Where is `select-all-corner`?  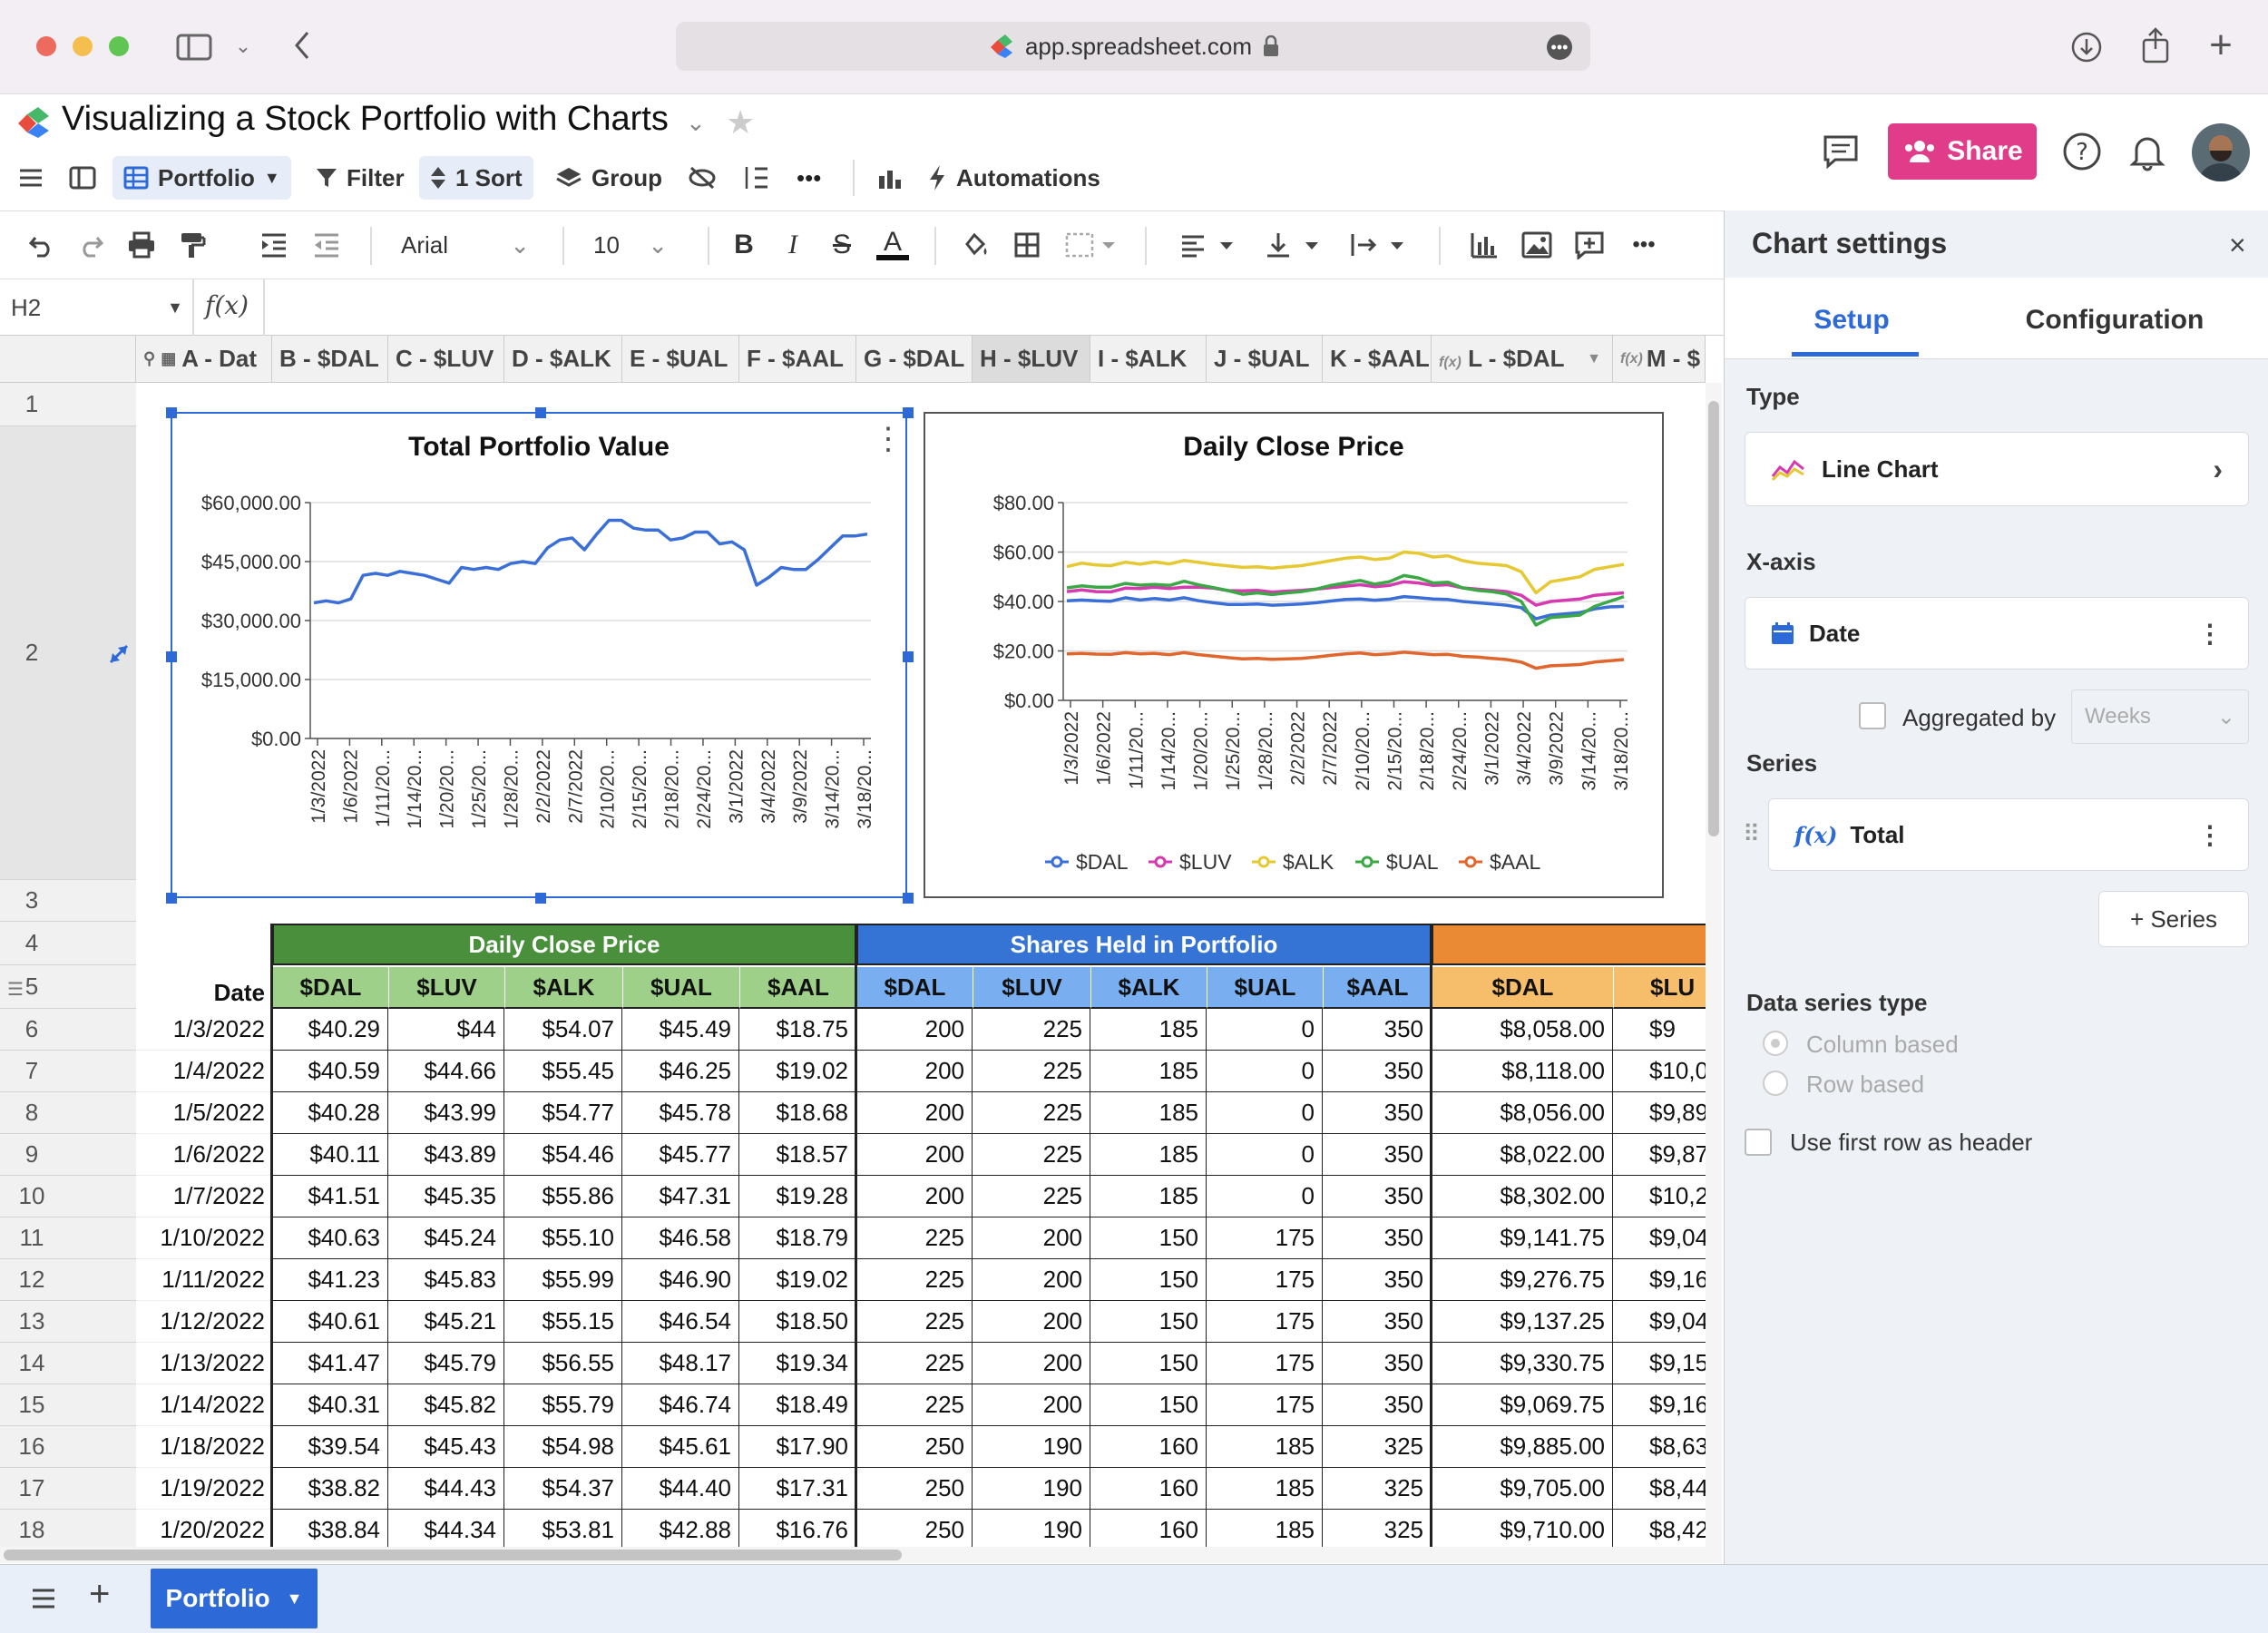
select-all-corner is located at coordinates (68, 359).